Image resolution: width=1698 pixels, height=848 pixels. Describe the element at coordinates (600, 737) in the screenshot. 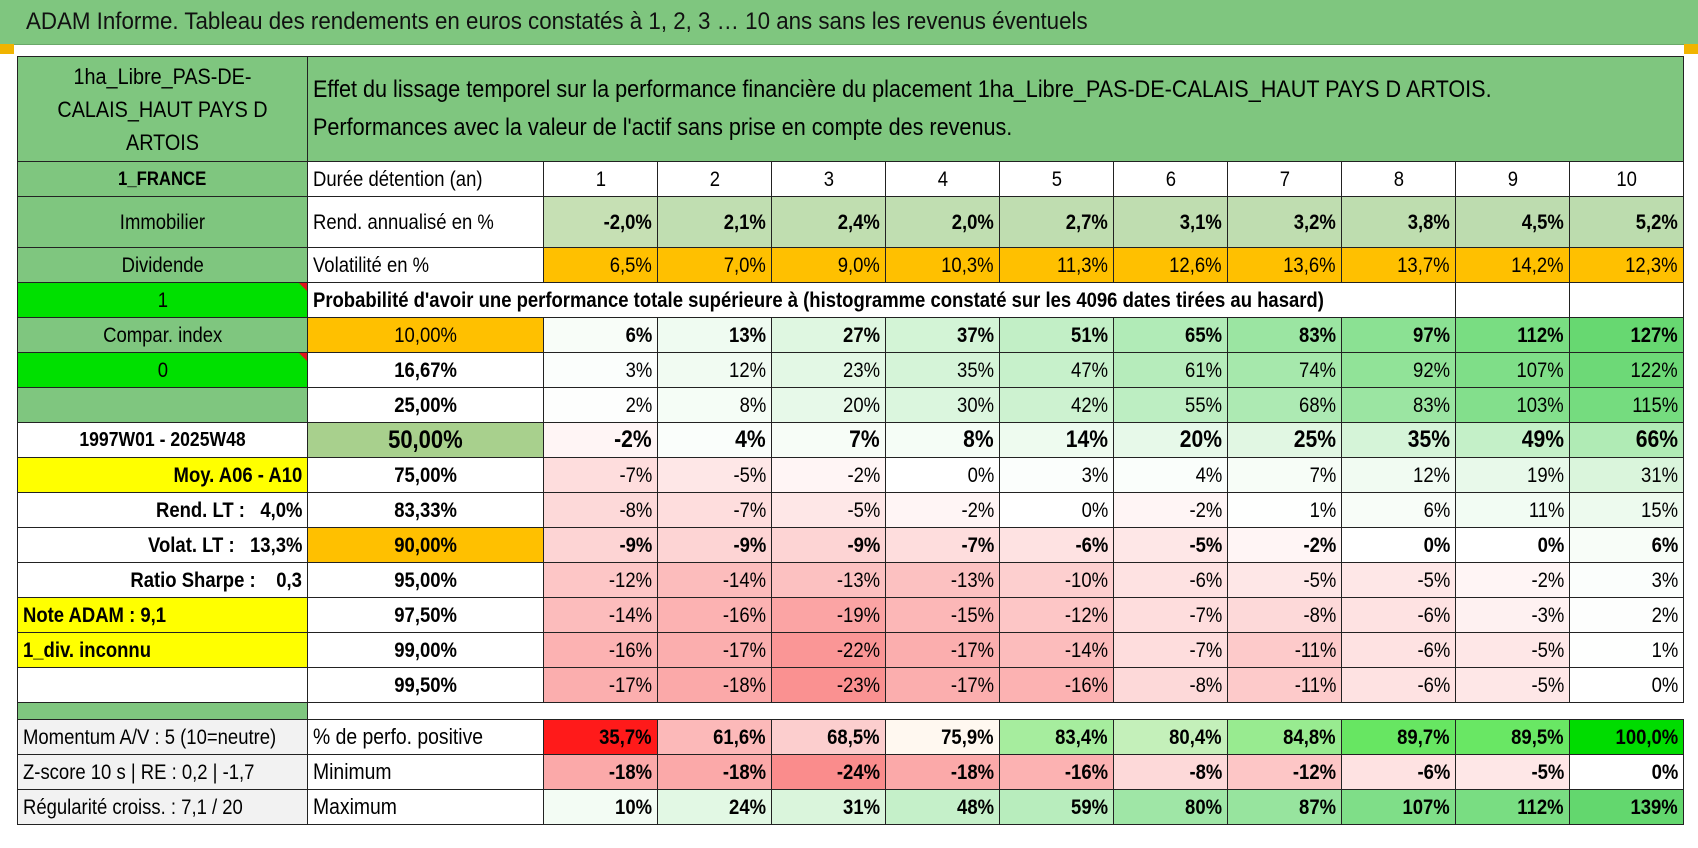

I see `bottom-value: 35,7%` at that location.